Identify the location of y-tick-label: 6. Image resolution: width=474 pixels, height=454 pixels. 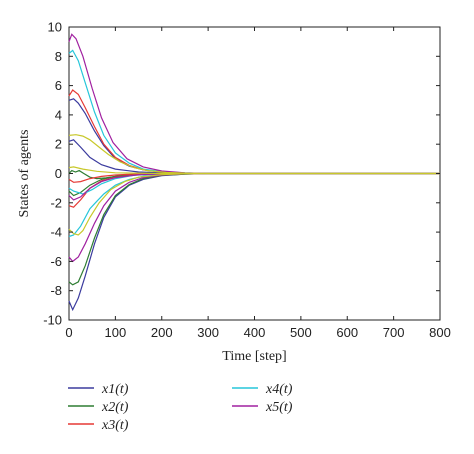
(58, 85).